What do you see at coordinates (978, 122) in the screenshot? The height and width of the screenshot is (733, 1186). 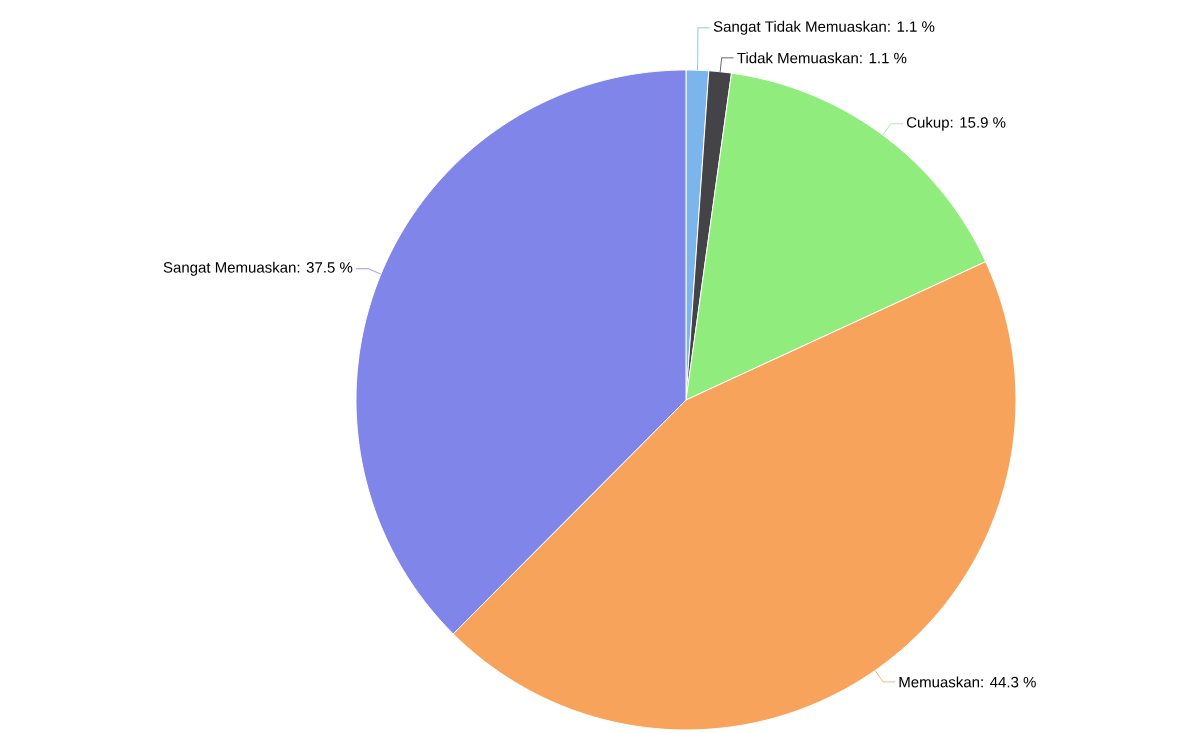 I see `data-label: : 15.9 %` at bounding box center [978, 122].